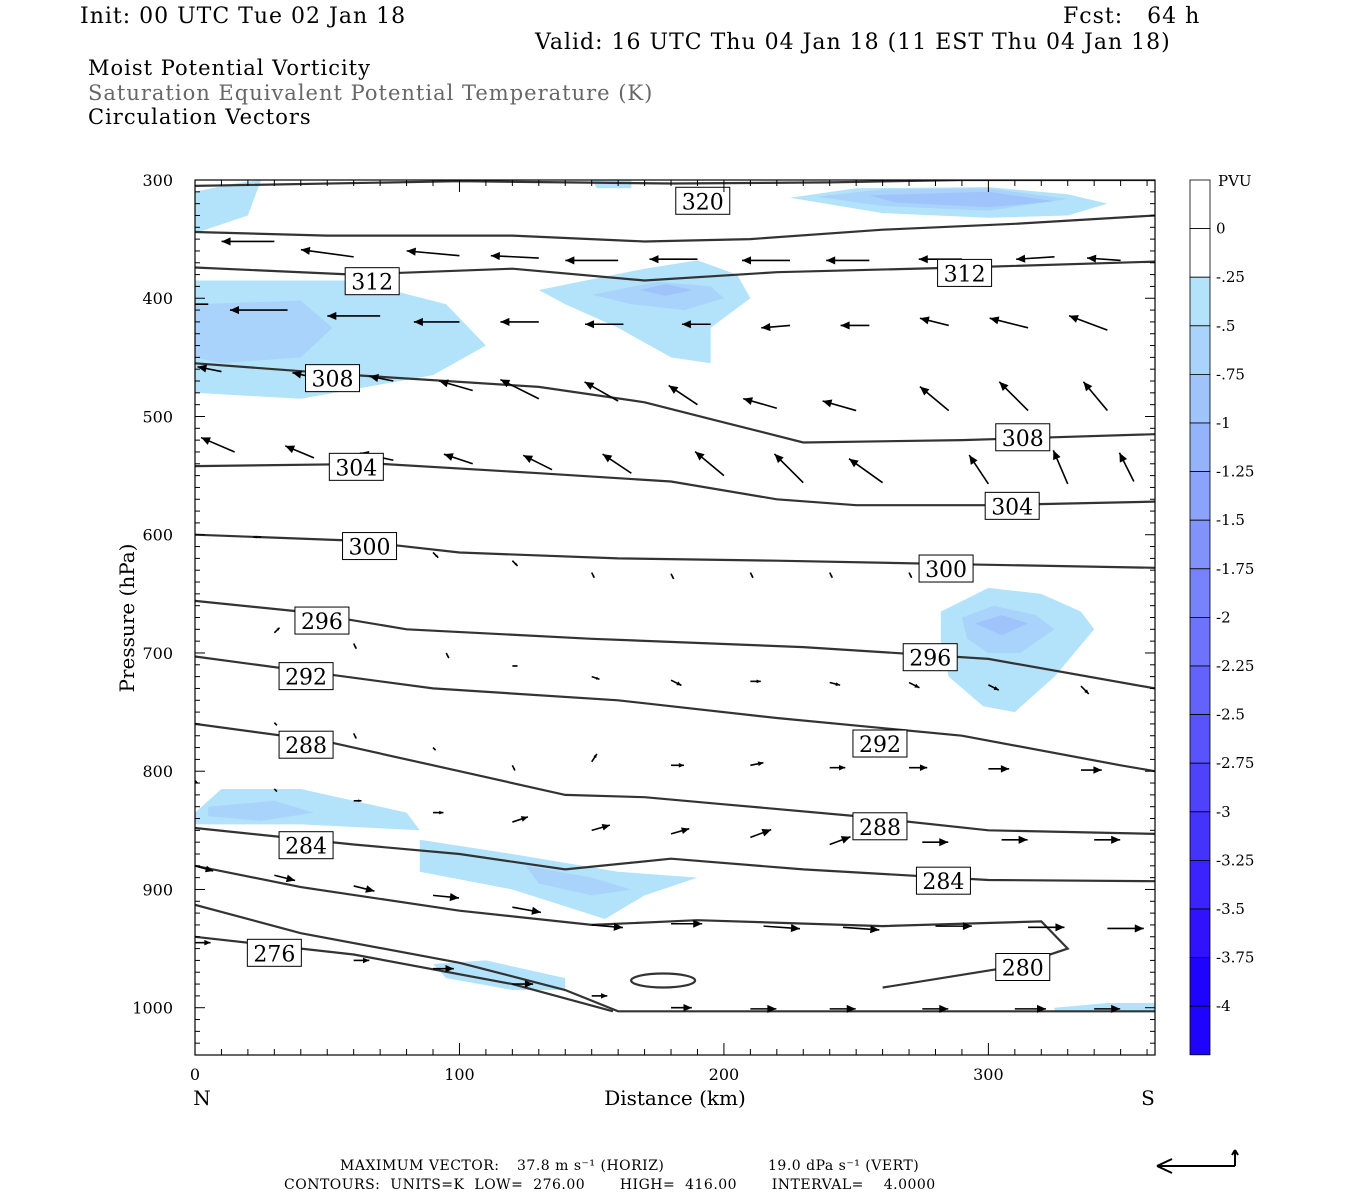 Image resolution: width=1350 pixels, height=1200 pixels. I want to click on contour-label-296-9: 296, so click(322, 620).